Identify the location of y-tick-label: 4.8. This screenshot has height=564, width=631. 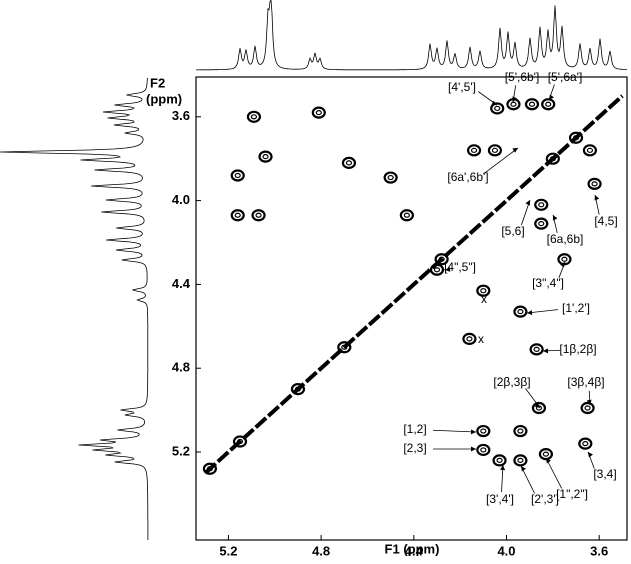
(181, 367).